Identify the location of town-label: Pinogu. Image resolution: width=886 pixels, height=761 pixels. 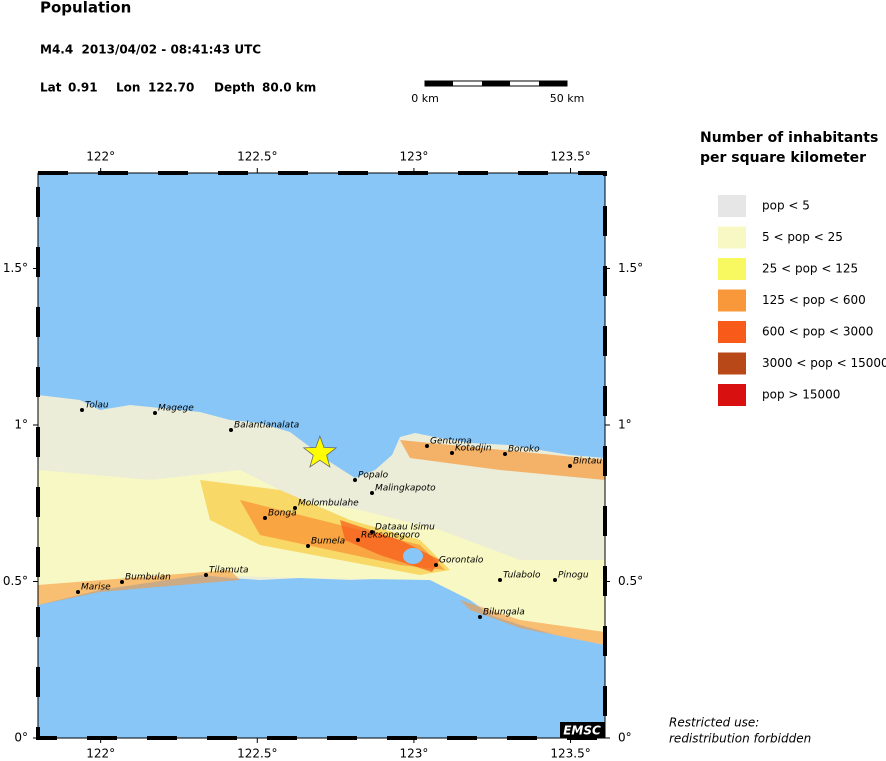
(573, 576).